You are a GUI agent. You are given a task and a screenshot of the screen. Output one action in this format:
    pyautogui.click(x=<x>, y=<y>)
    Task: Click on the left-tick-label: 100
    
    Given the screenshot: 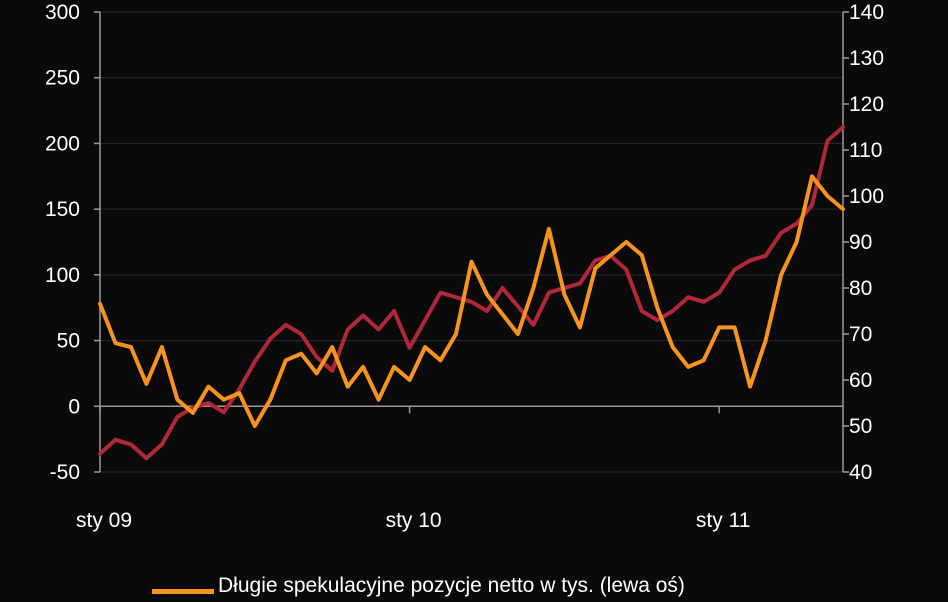 What is the action you would take?
    pyautogui.click(x=62, y=275)
    